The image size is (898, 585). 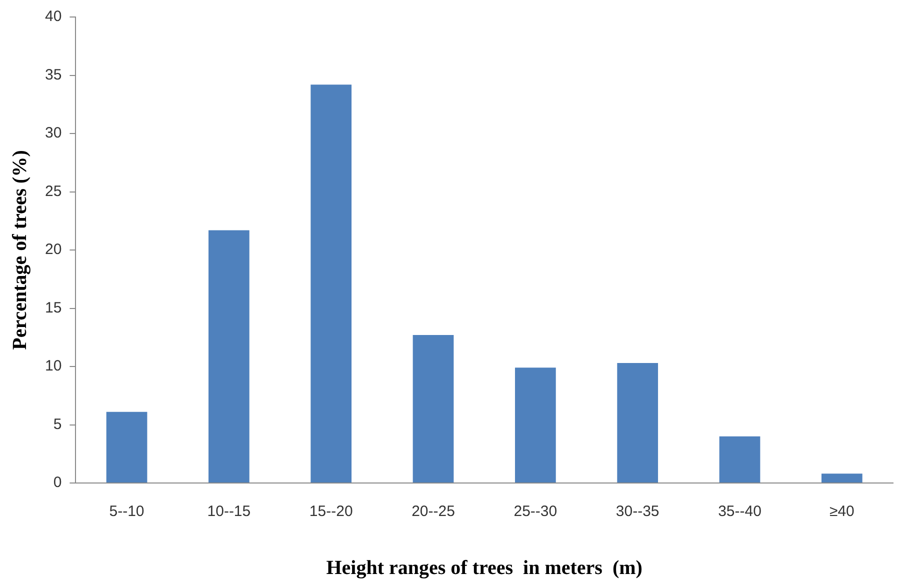 I want to click on x-axis-title: Height ranges of trees in meters (m), so click(x=484, y=568).